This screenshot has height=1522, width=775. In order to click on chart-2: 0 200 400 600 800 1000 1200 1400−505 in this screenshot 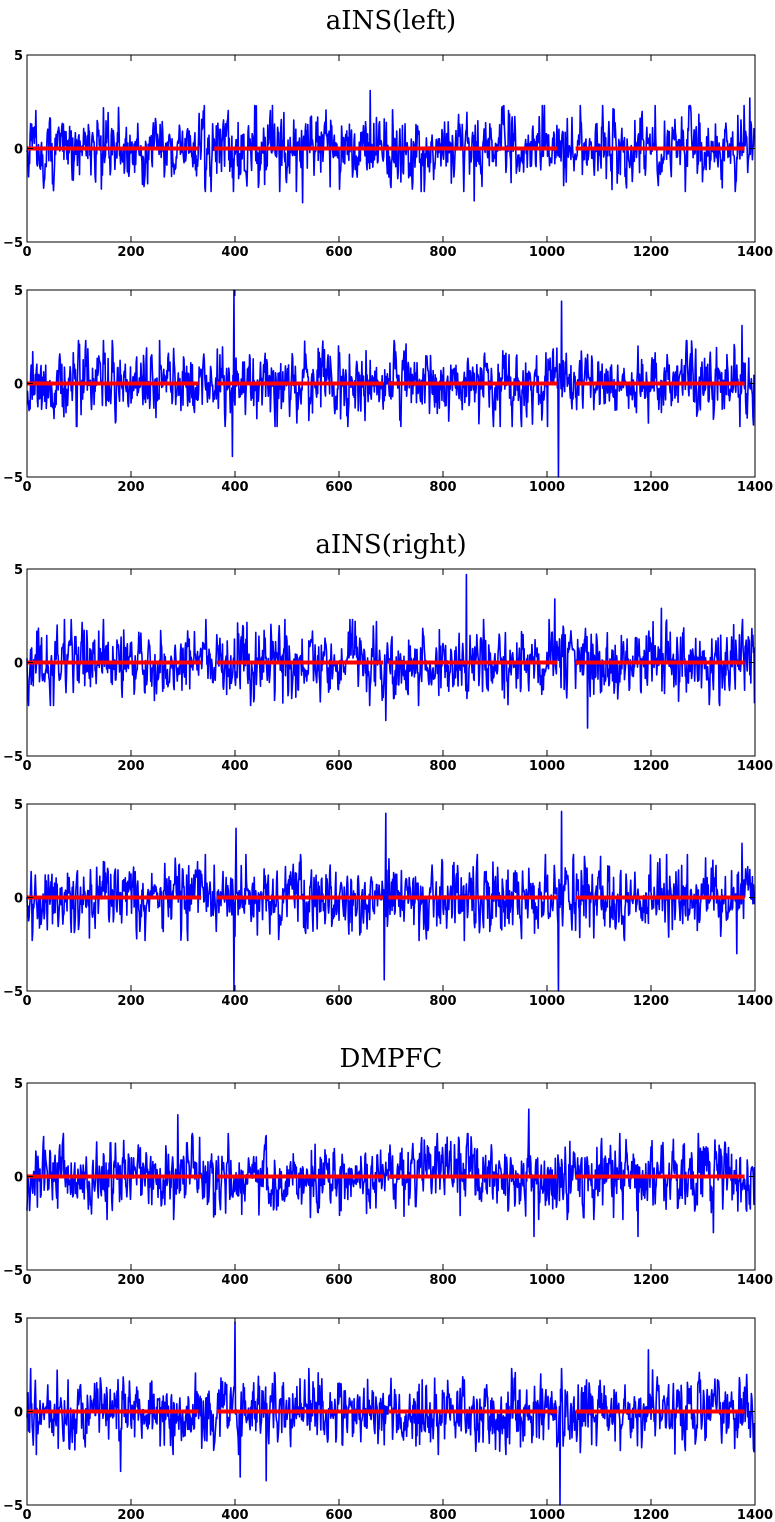, I will do `click(388, 389)`.